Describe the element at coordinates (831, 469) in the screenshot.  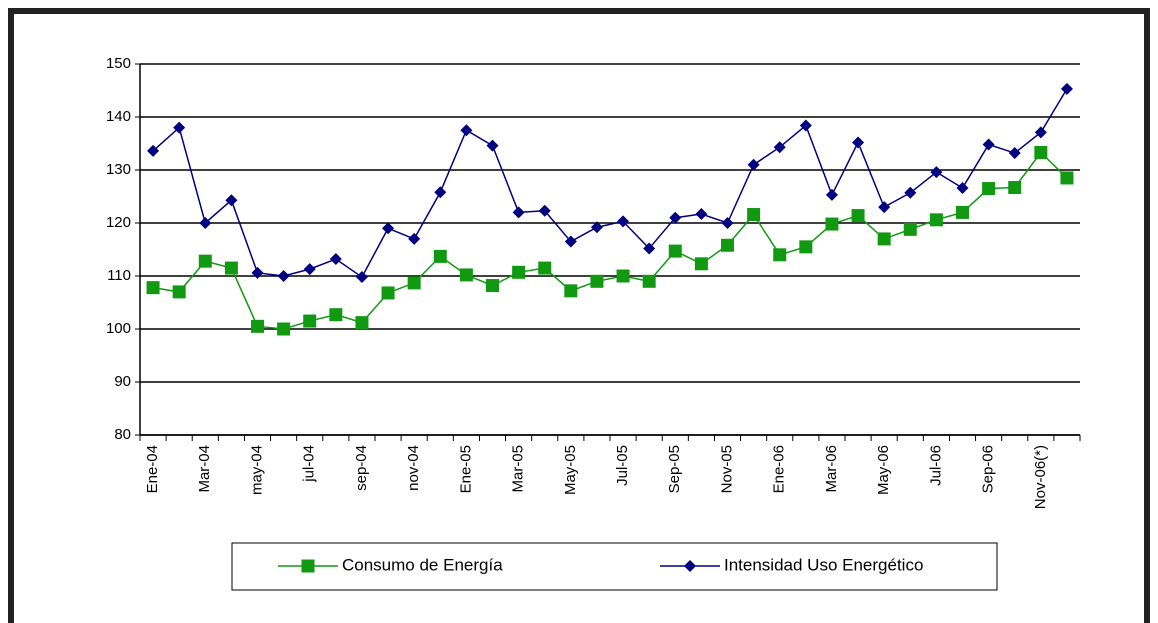
I see `x-tick-label: Mar-06` at that location.